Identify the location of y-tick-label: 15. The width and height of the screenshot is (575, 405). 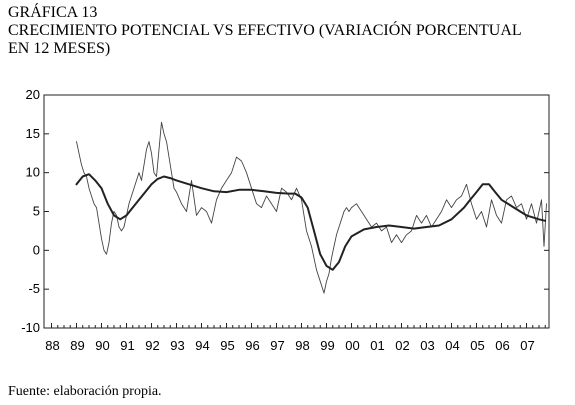
(33, 133).